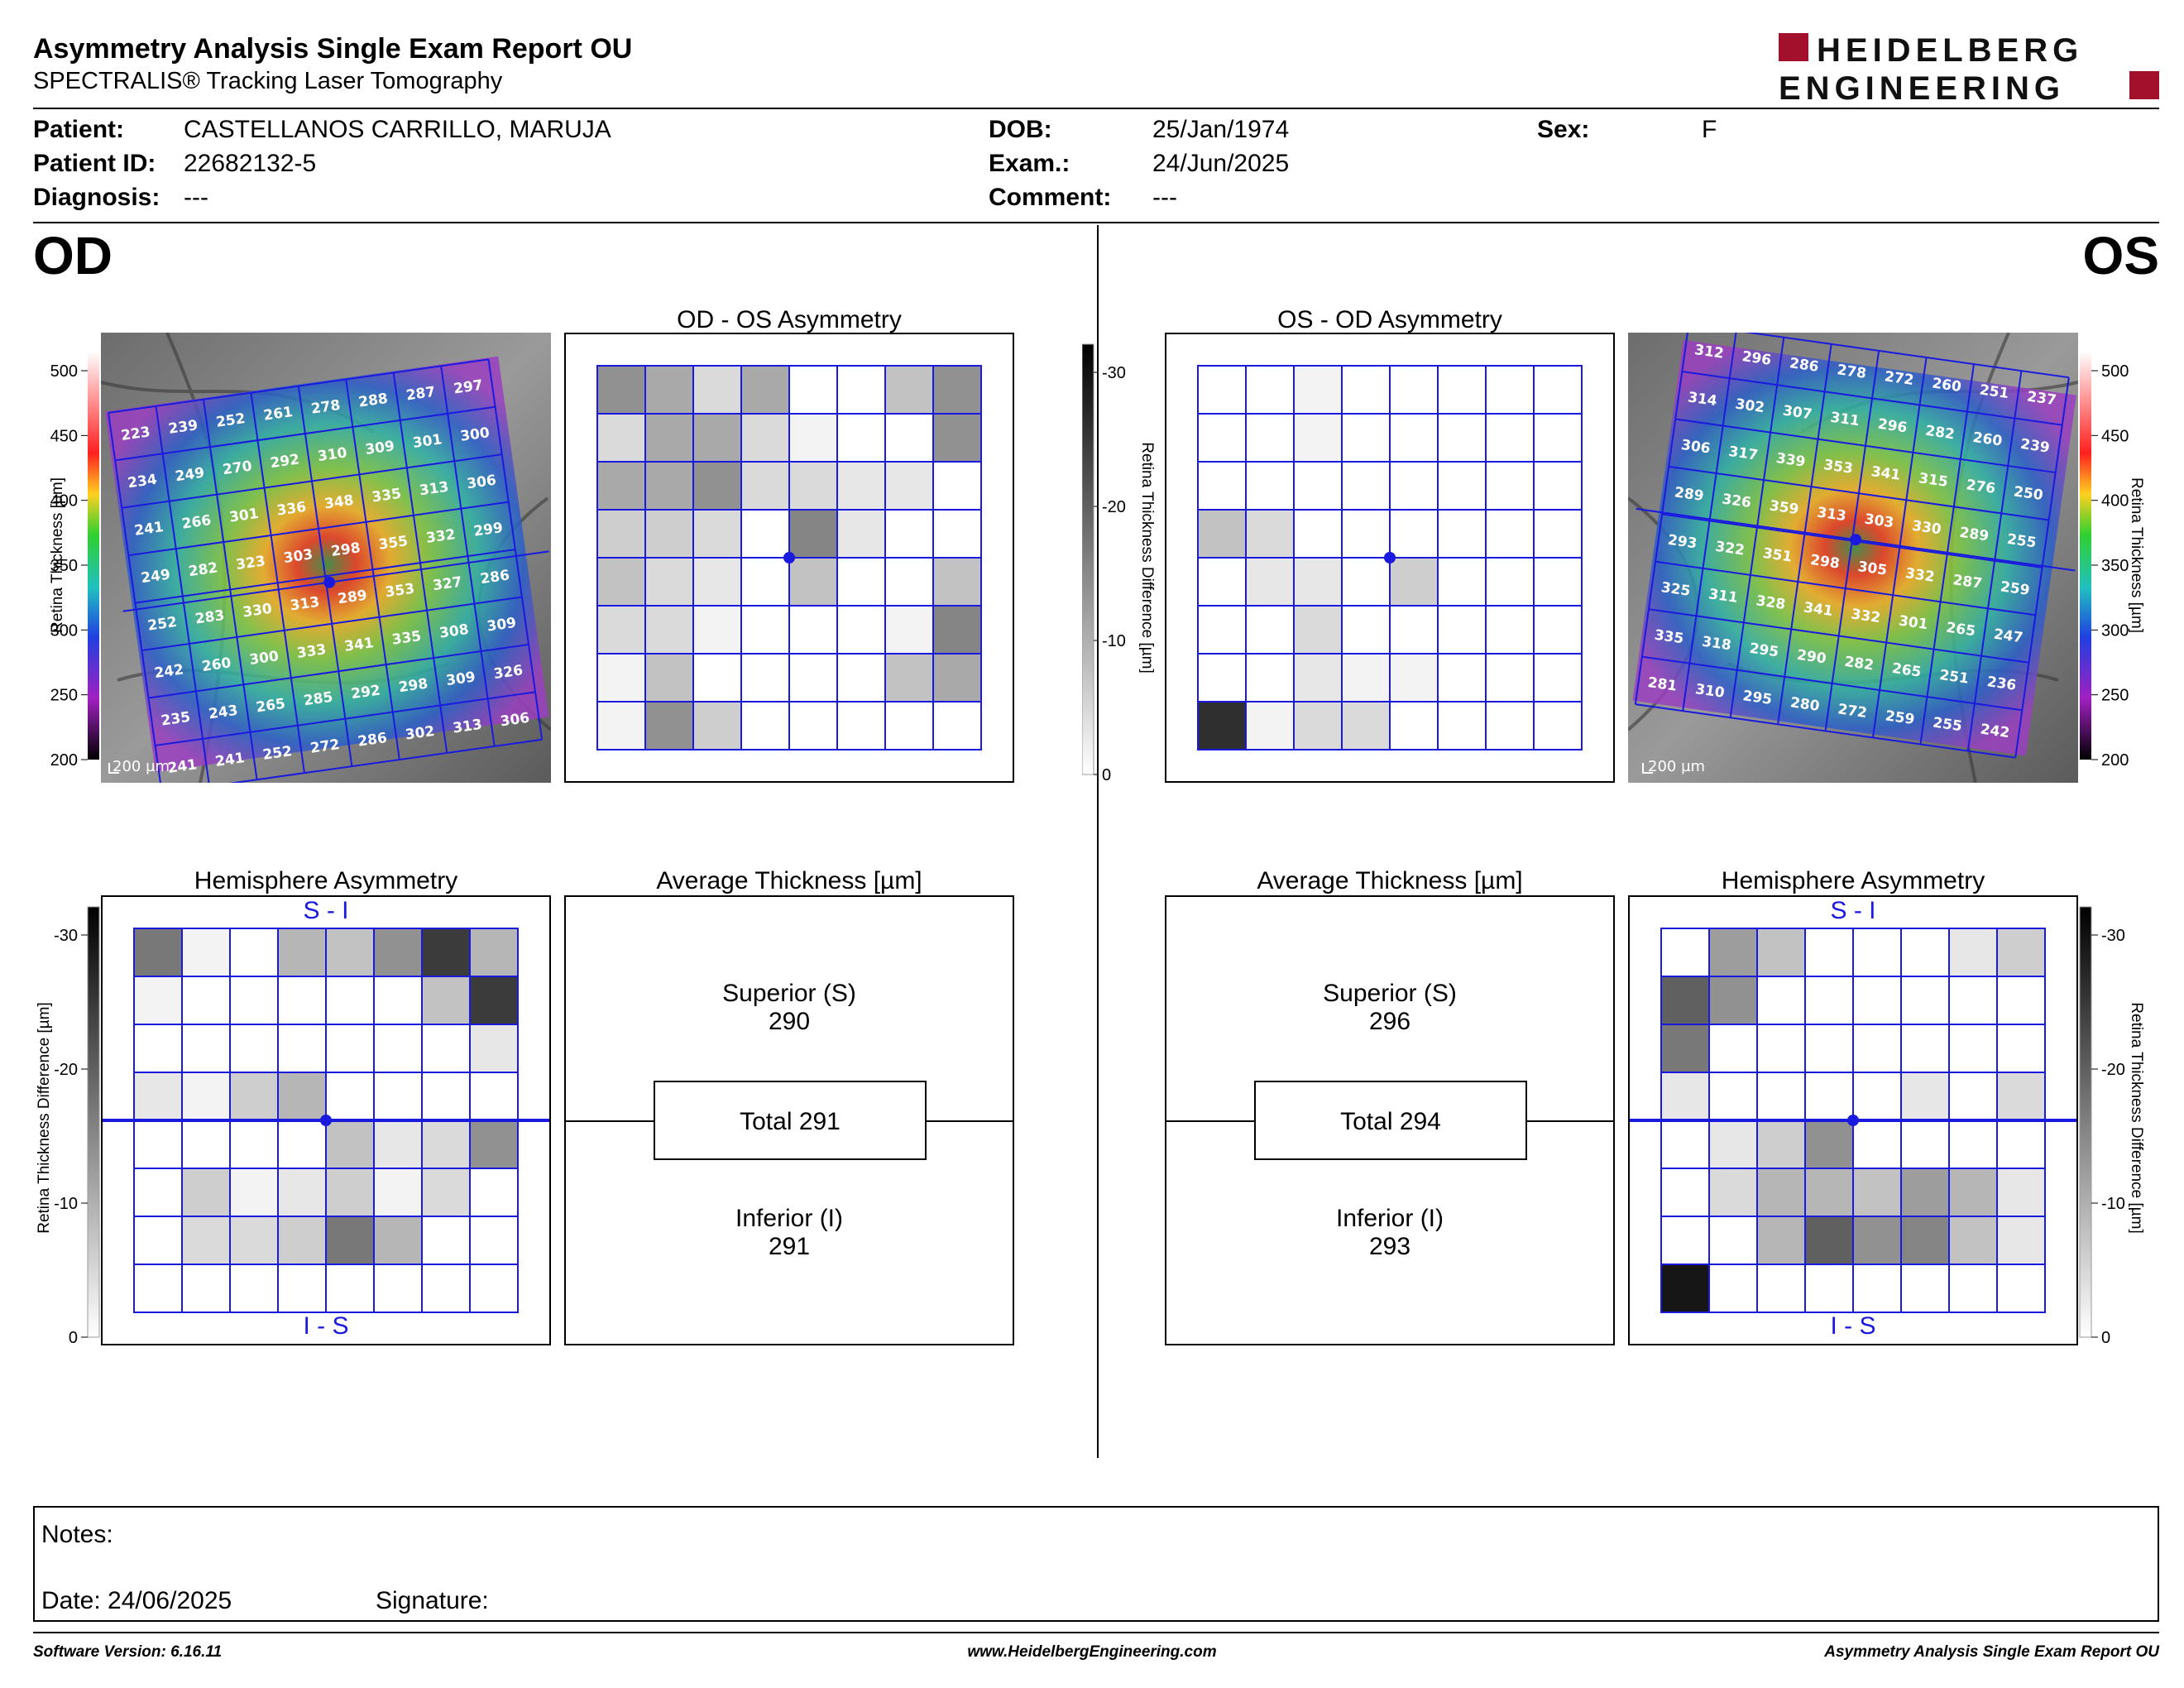 The image size is (2184, 1688). What do you see at coordinates (1811, 657) in the screenshot?
I see `os-thickness-value: 290` at bounding box center [1811, 657].